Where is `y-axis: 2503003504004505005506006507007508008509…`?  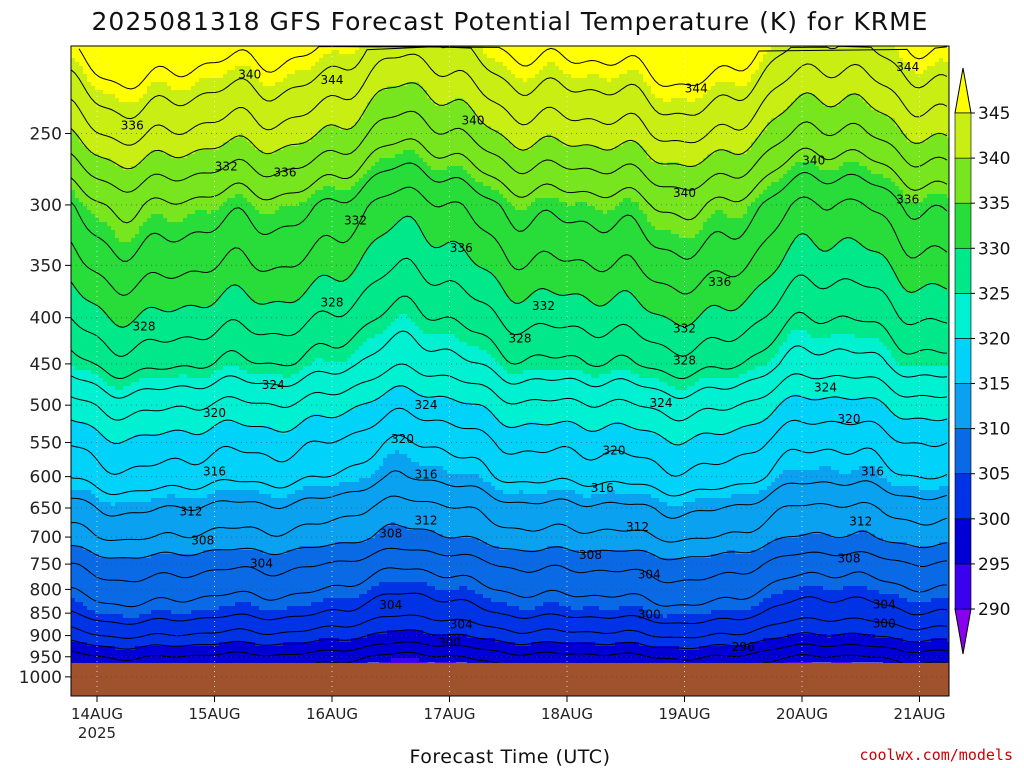
y-axis: 2503003504004505005506006507007508008509… is located at coordinates (45, 406).